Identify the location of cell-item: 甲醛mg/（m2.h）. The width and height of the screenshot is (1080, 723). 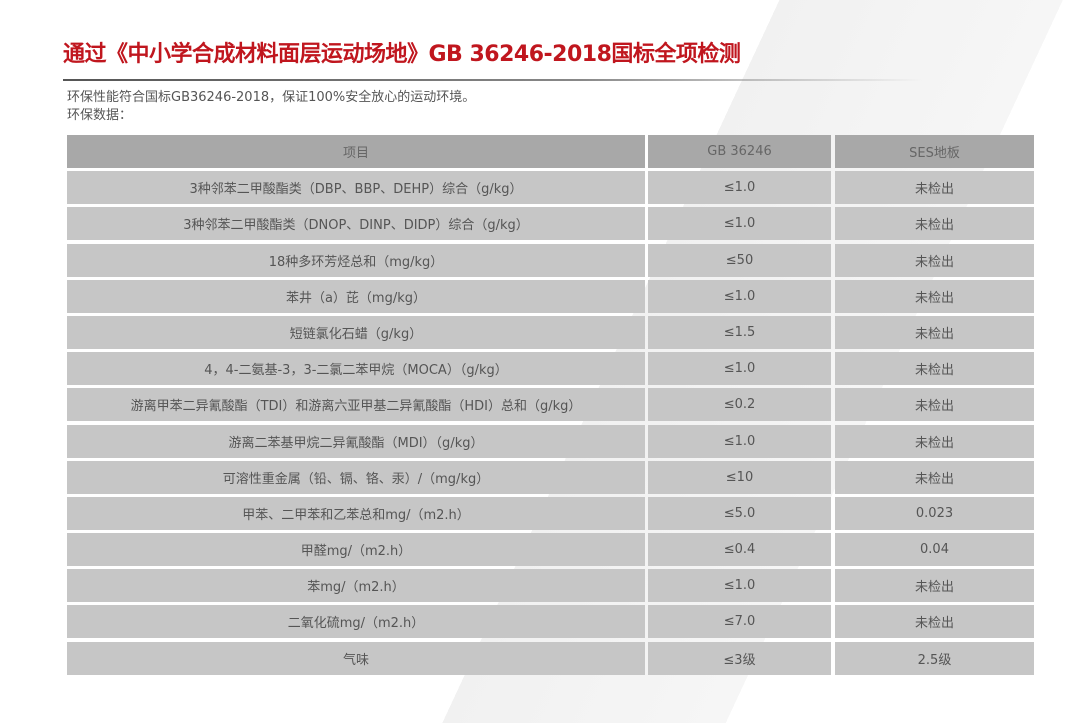
(356, 550).